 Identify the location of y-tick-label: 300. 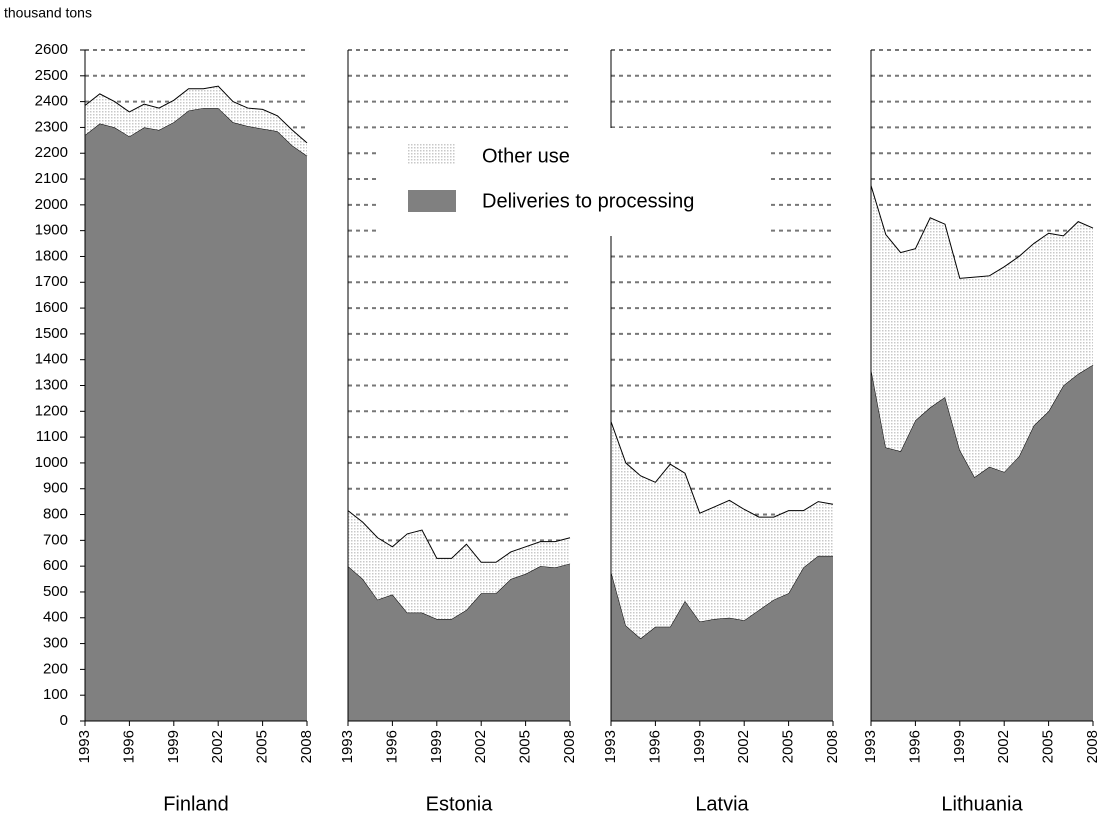
(55, 643).